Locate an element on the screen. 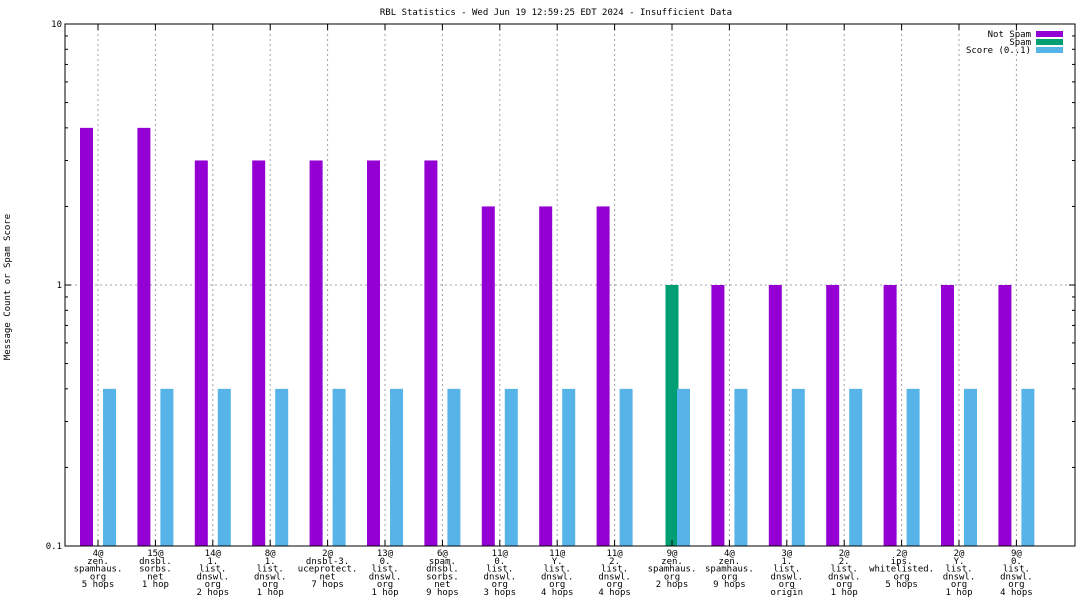 The width and height of the screenshot is (1088, 612). x-tick-label: 9@ 0. list. dnswl. org 4 hops is located at coordinates (1016, 573).